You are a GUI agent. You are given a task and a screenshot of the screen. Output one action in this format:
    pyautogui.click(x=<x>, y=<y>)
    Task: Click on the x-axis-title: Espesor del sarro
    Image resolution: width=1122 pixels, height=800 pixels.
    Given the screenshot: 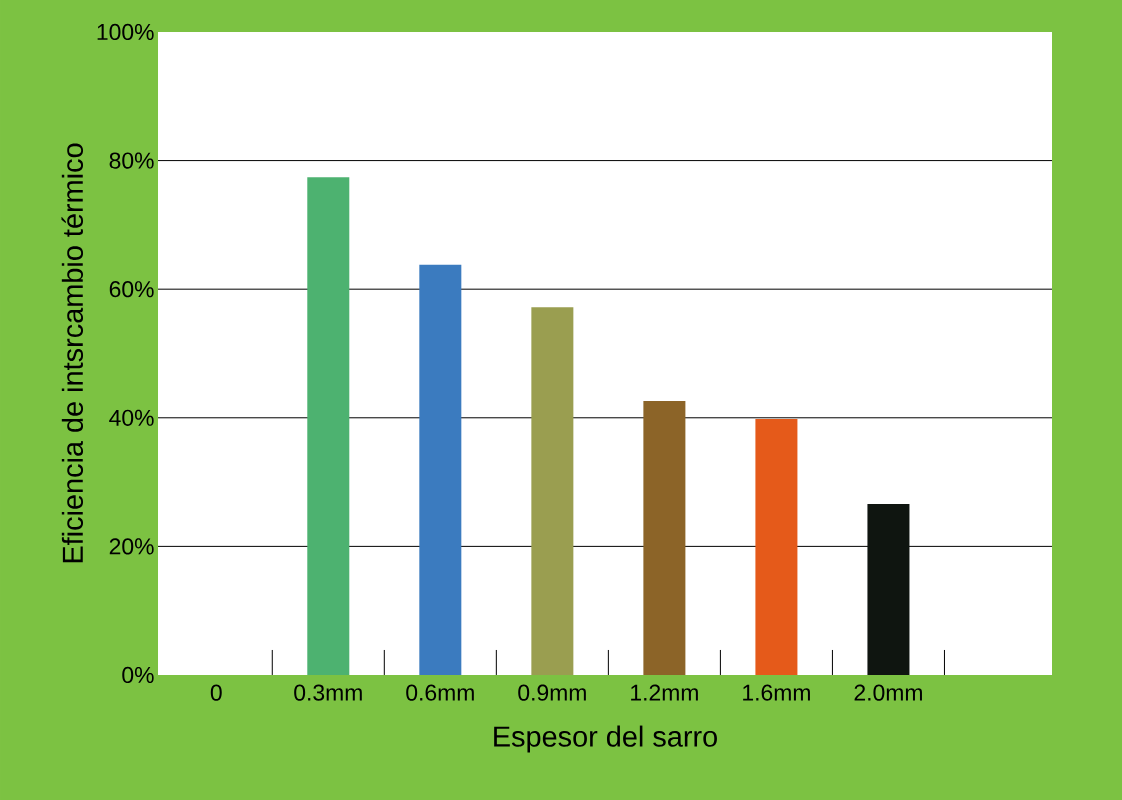 What is the action you would take?
    pyautogui.click(x=605, y=739)
    